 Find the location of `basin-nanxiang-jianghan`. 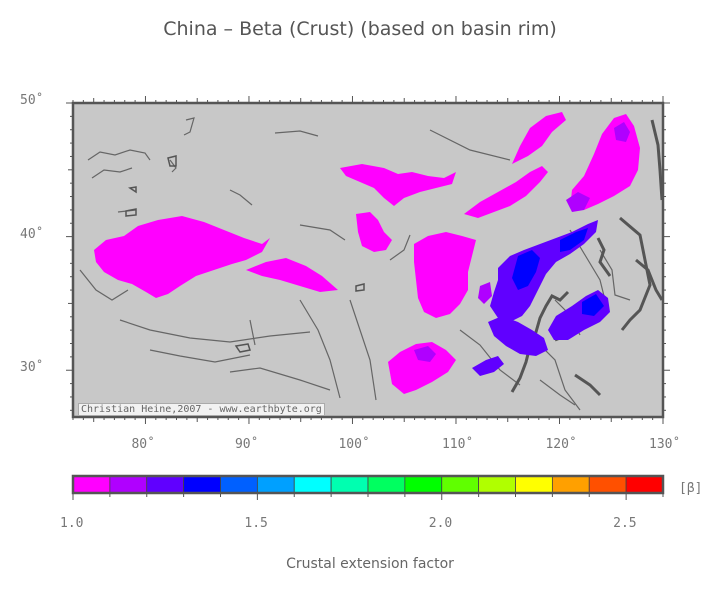

basin-nanxiang-jianghan is located at coordinates (518, 336).